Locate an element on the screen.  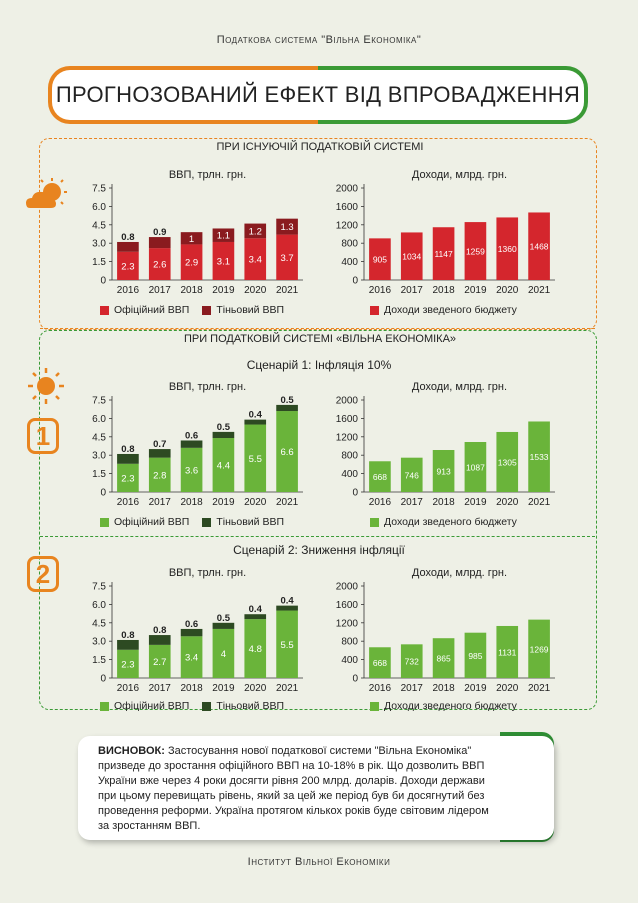
y-tick-label: 2000 is located at coordinates (347, 189).